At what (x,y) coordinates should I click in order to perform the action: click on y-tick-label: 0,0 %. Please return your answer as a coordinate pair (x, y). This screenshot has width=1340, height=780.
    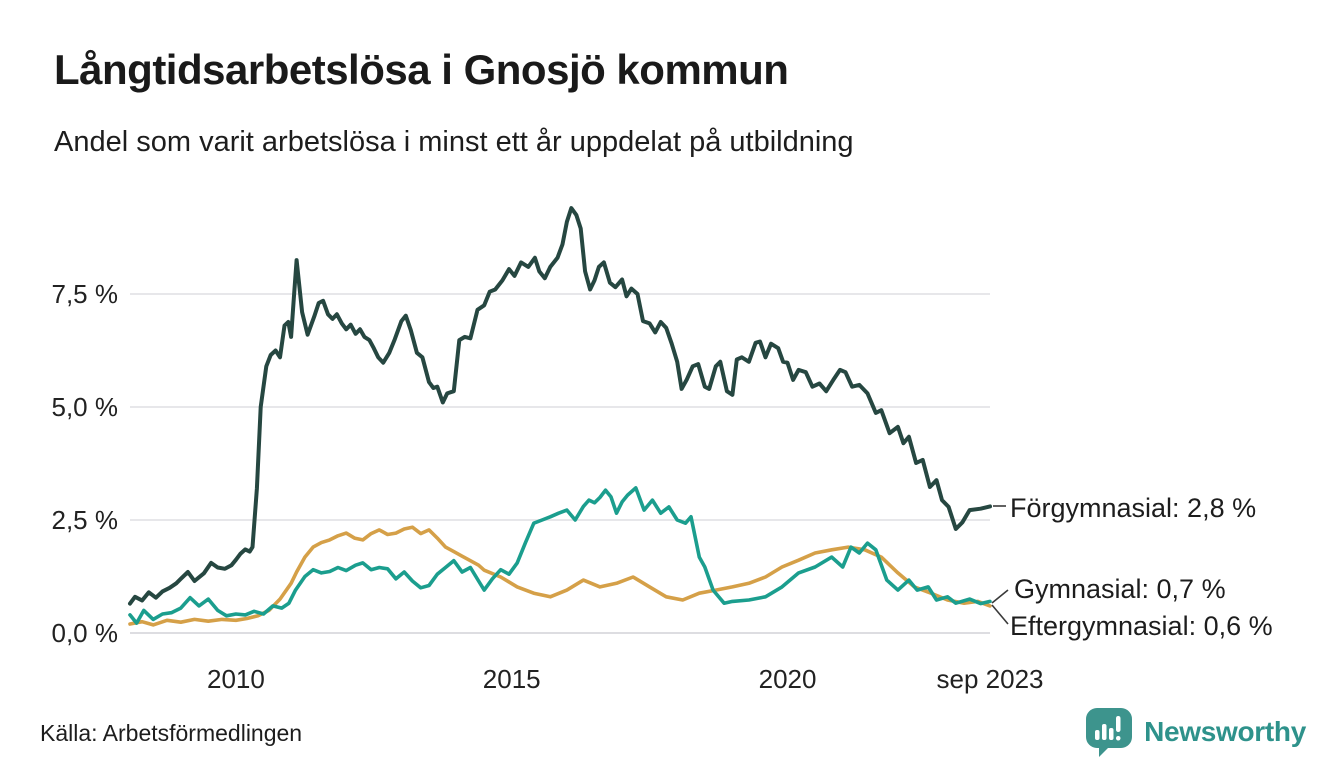
    Looking at the image, I should click on (85, 633).